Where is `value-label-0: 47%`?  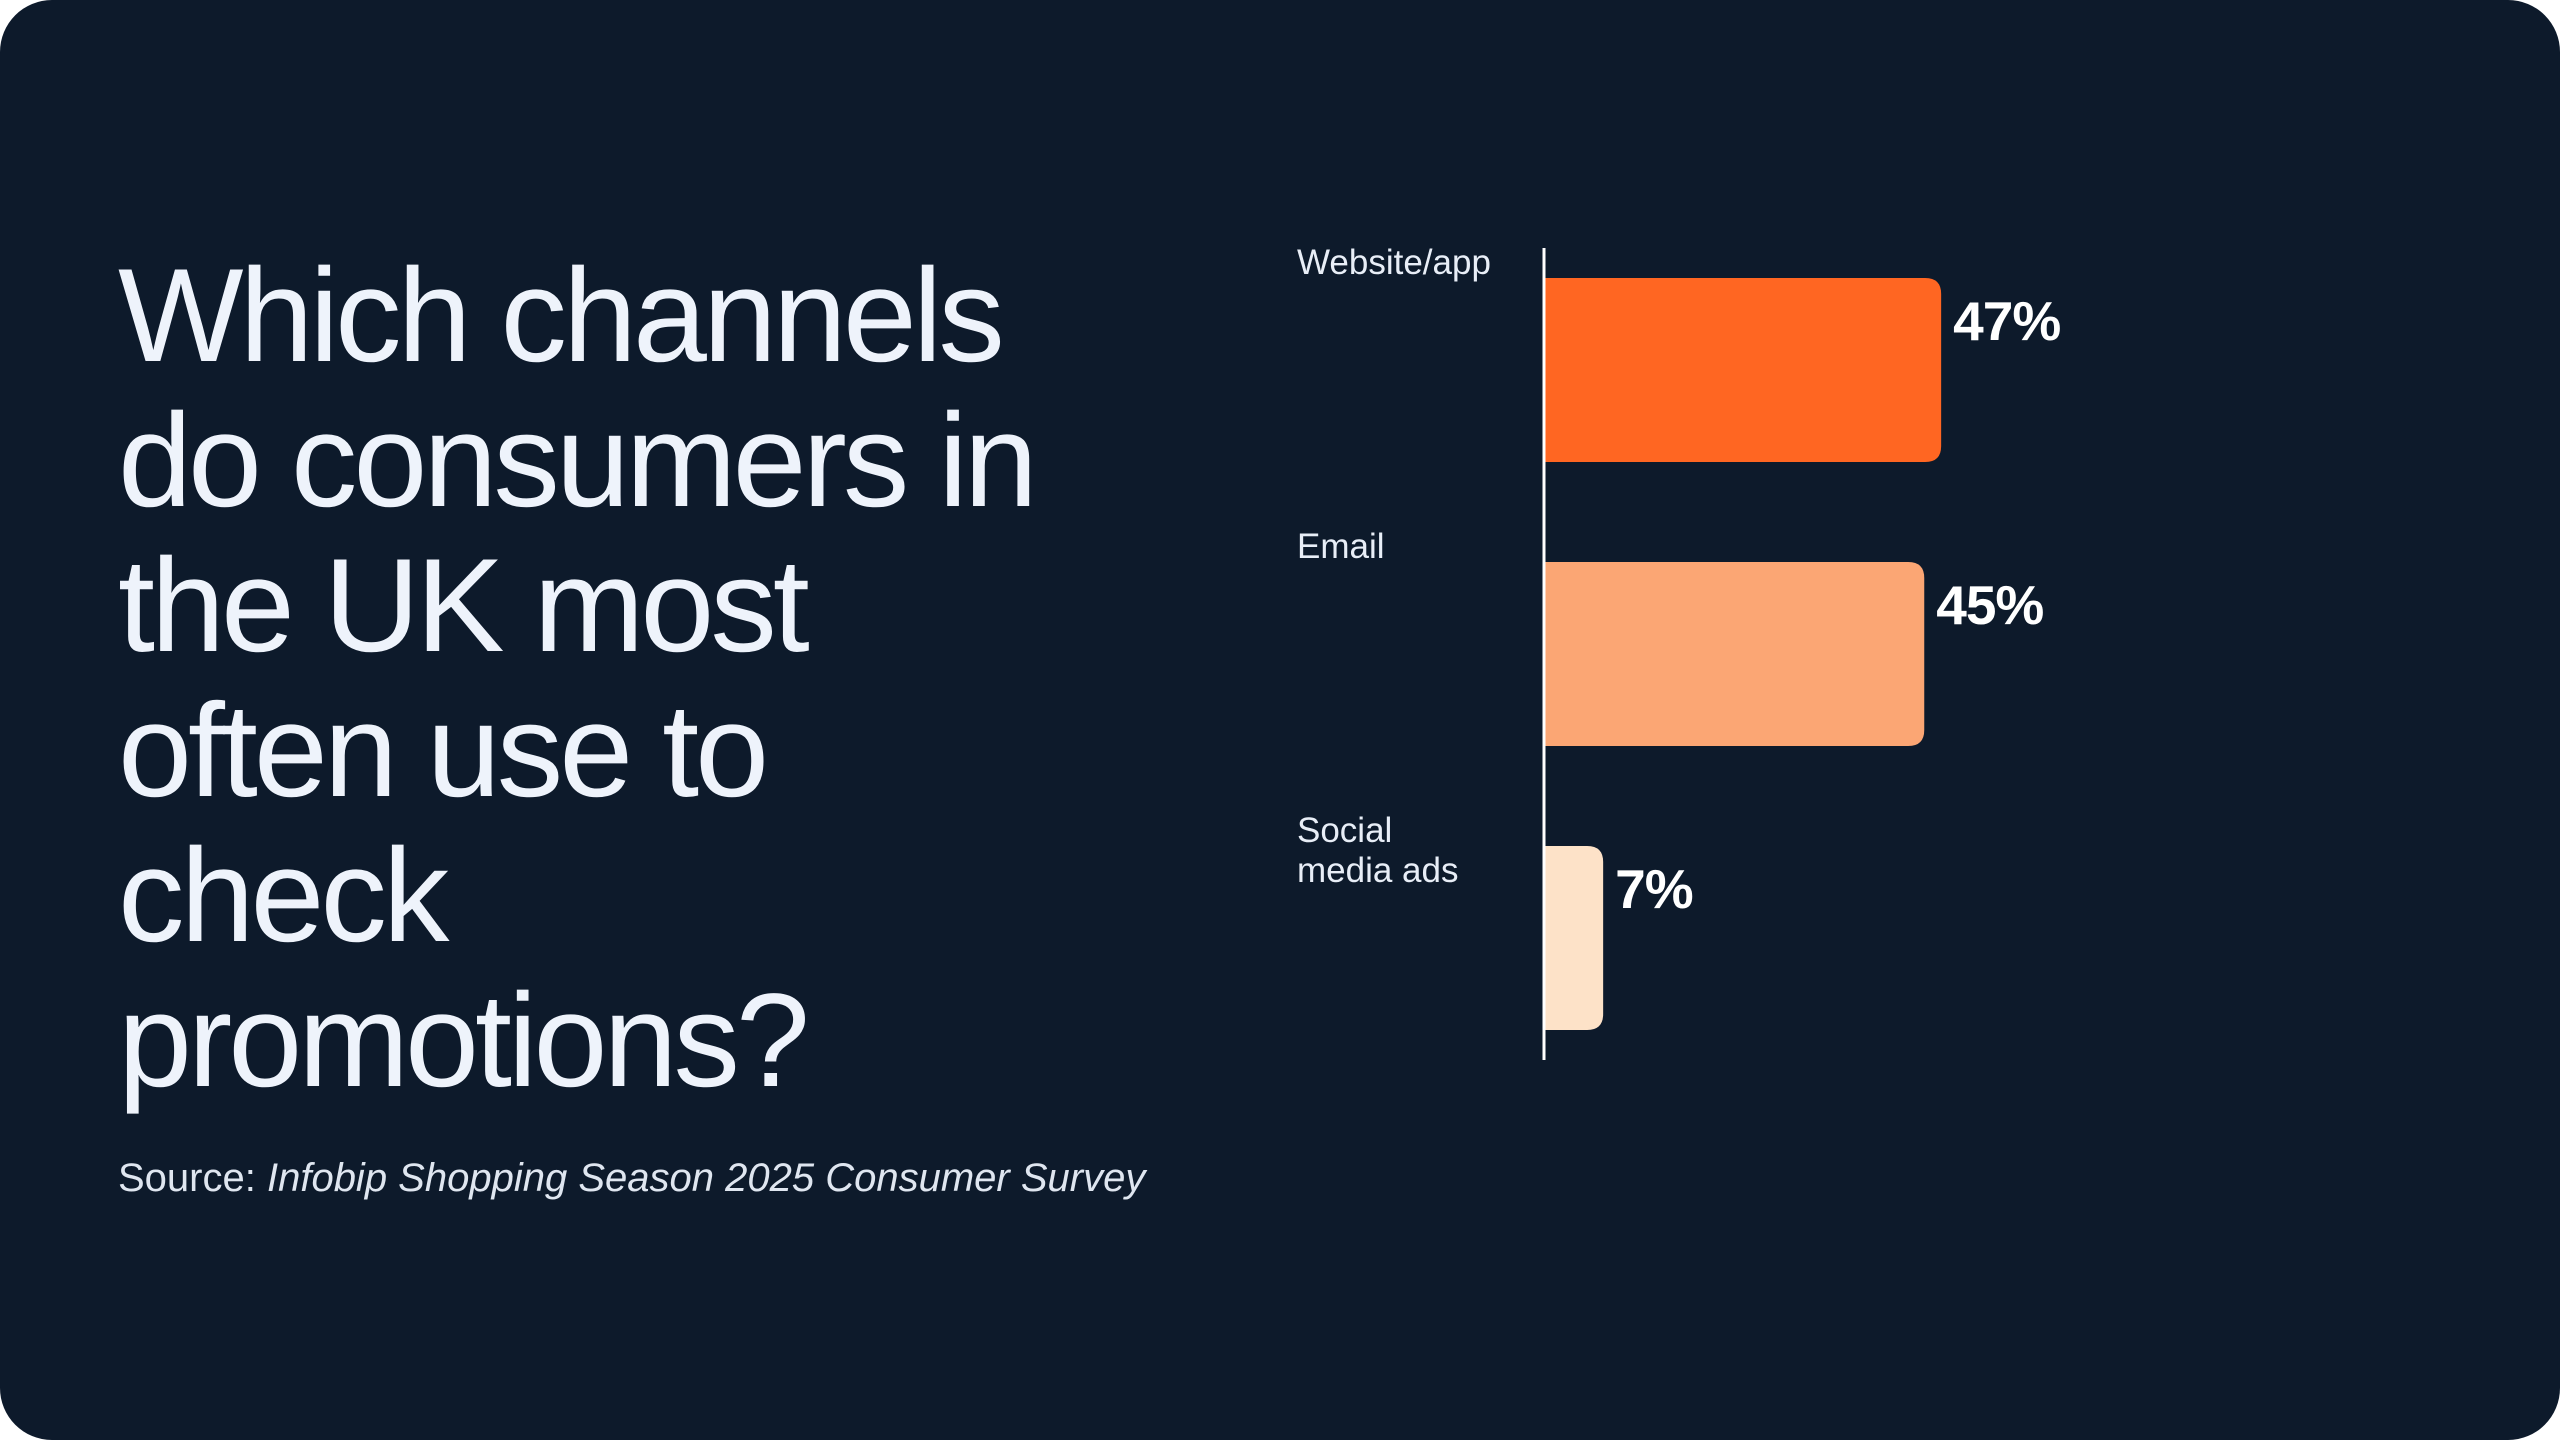
value-label-0: 47% is located at coordinates (2006, 321).